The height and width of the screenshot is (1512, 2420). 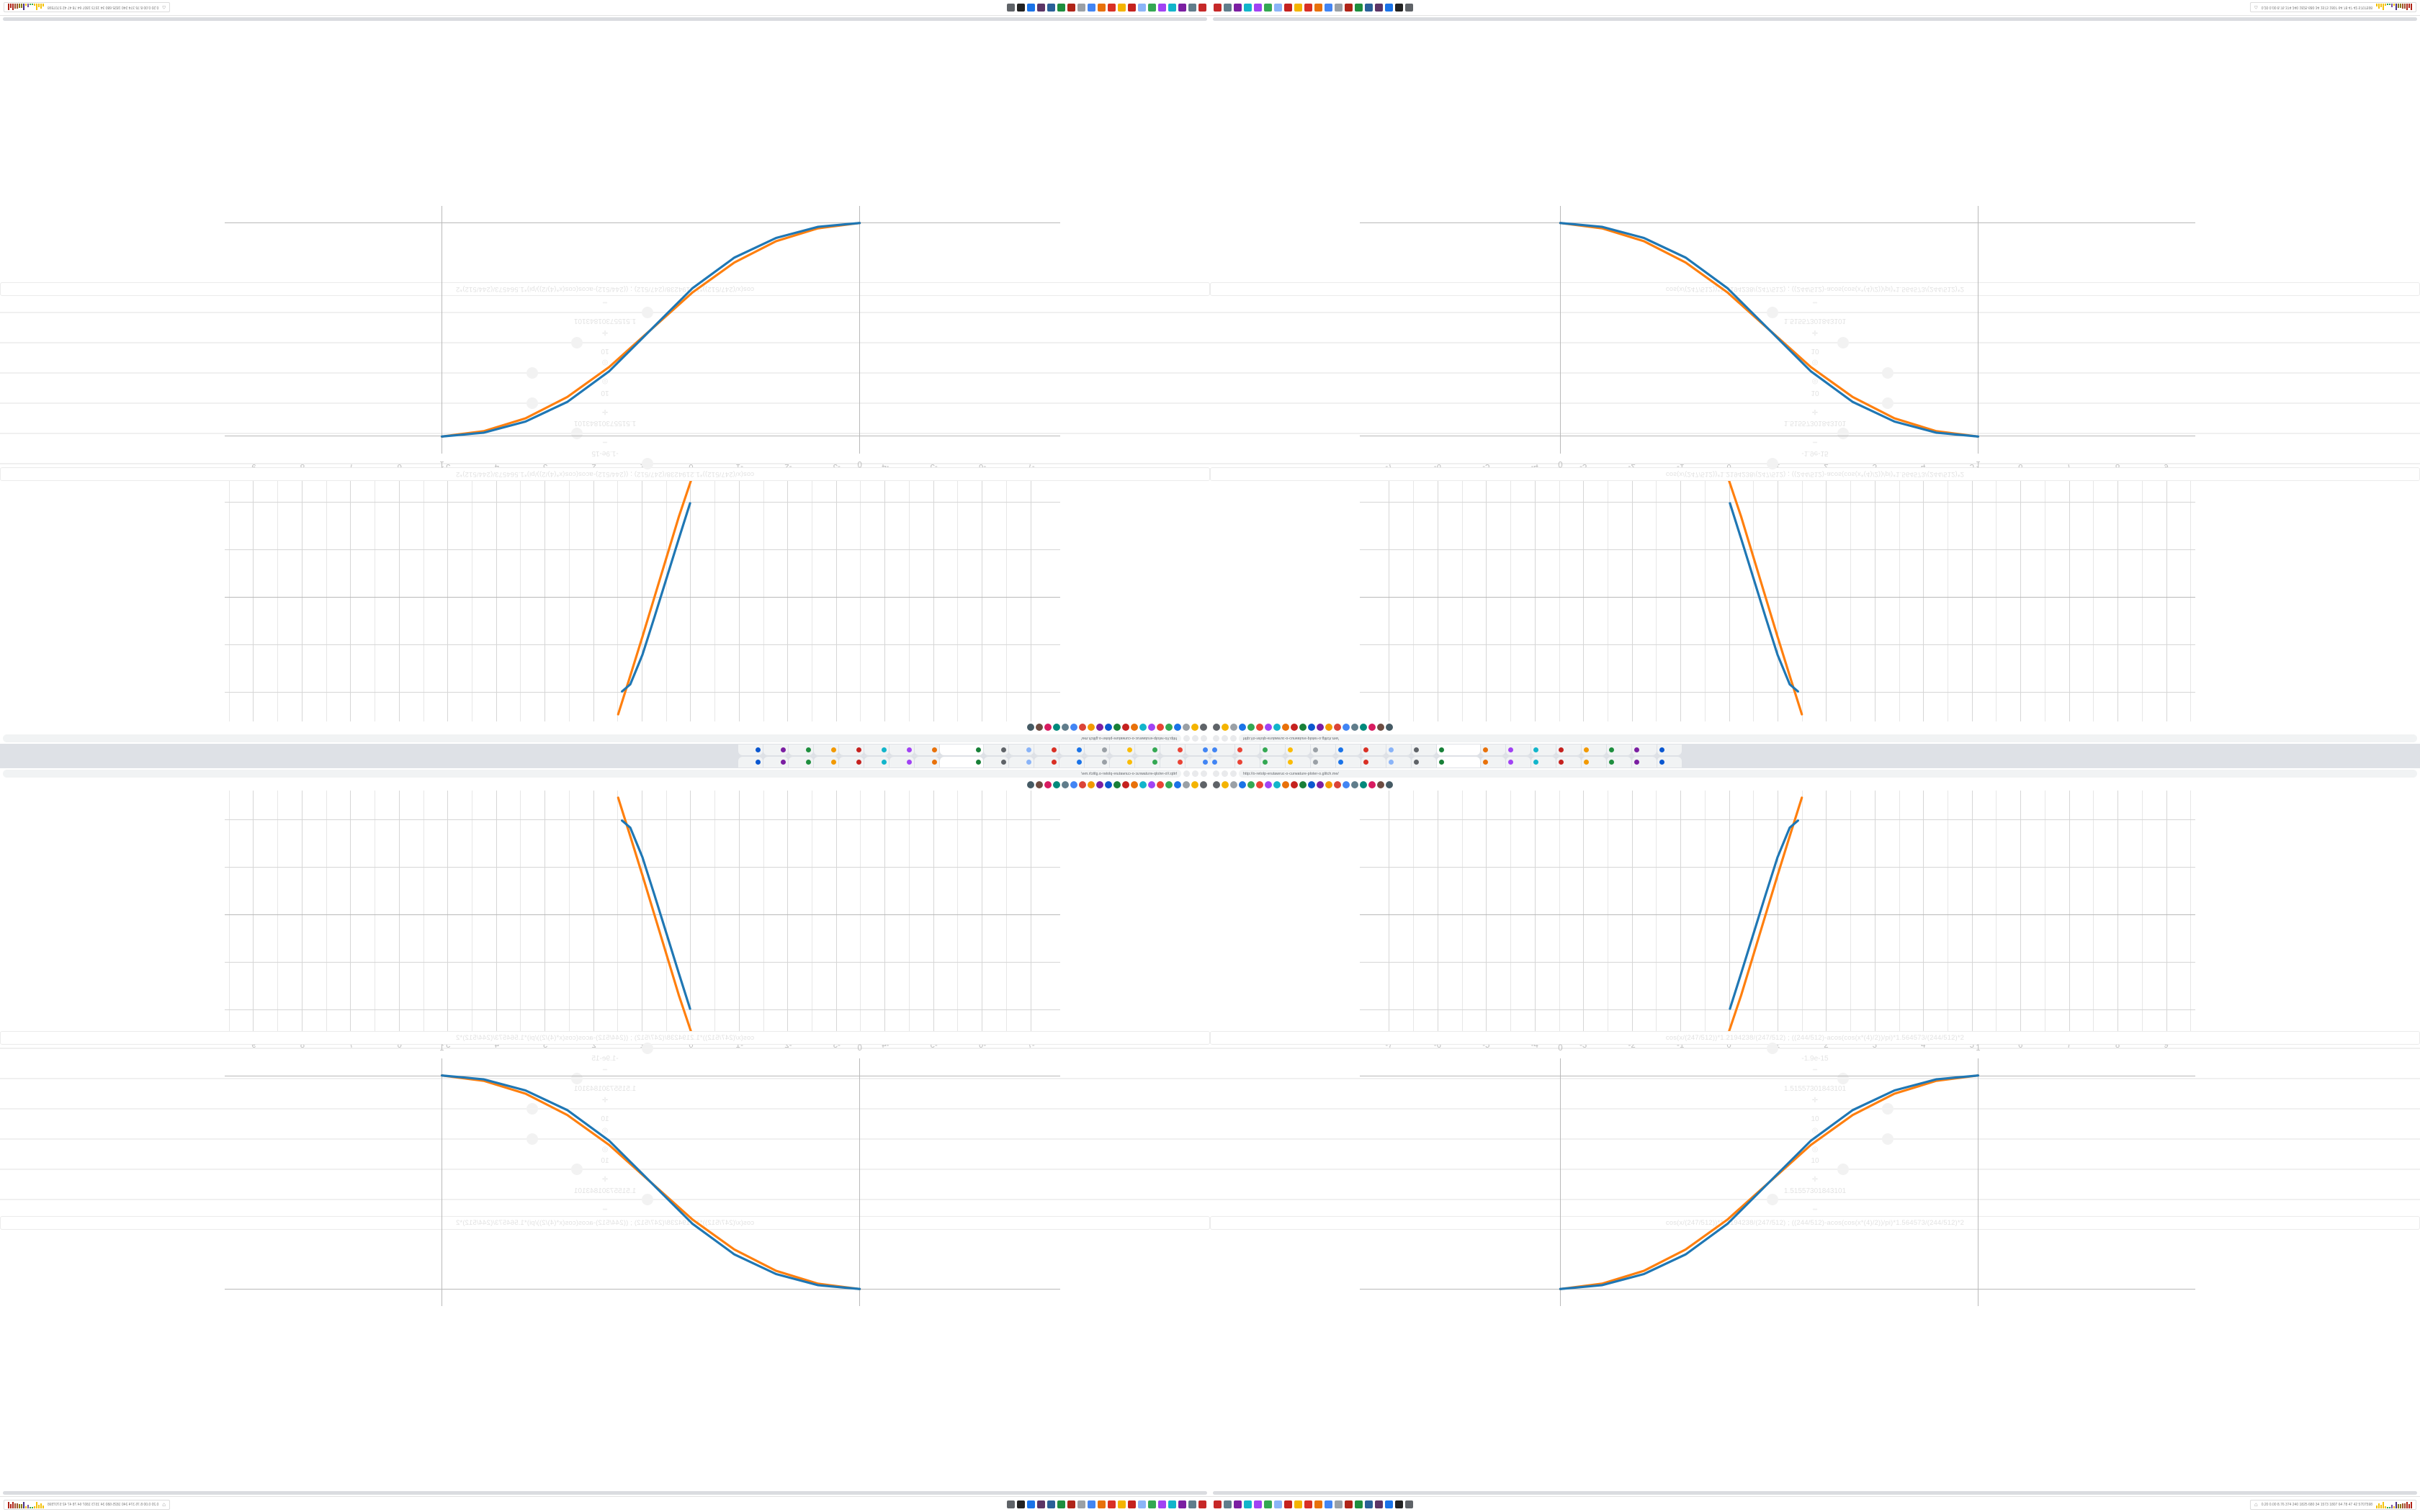 I want to click on back-icon, so click(x=1204, y=738).